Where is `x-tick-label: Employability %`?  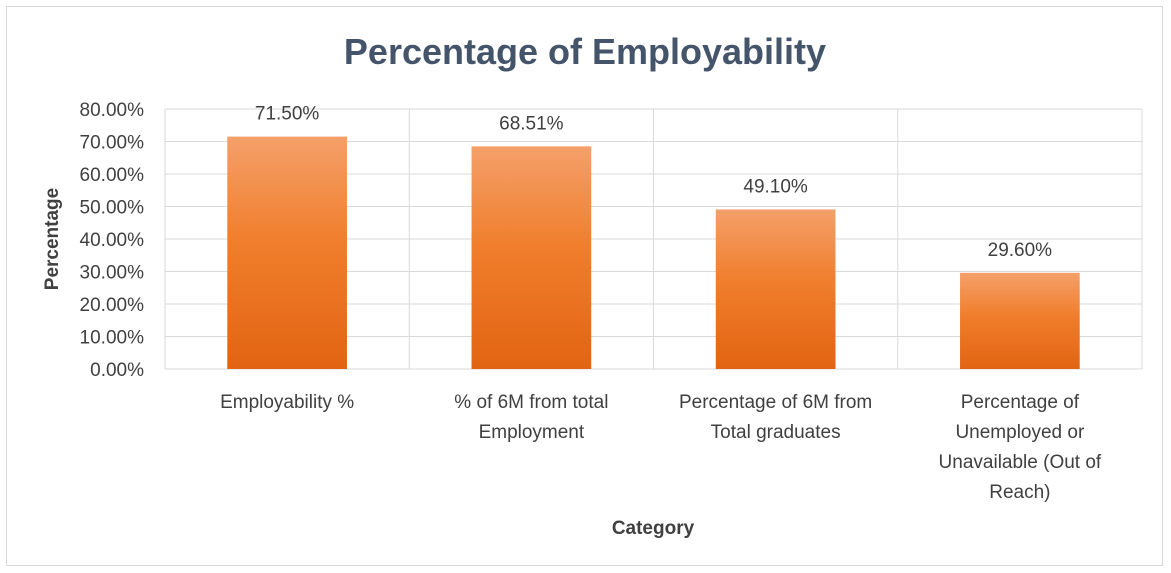 x-tick-label: Employability % is located at coordinates (287, 402).